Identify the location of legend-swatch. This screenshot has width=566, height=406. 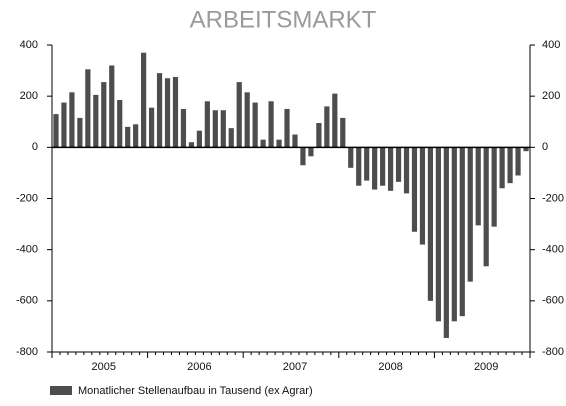
(61, 390).